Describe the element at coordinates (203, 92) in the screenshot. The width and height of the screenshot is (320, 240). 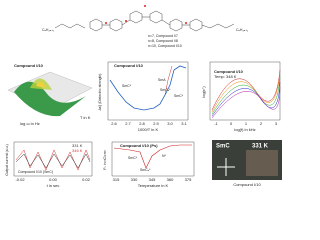
I see `y-axis-label: log(ε'')` at that location.